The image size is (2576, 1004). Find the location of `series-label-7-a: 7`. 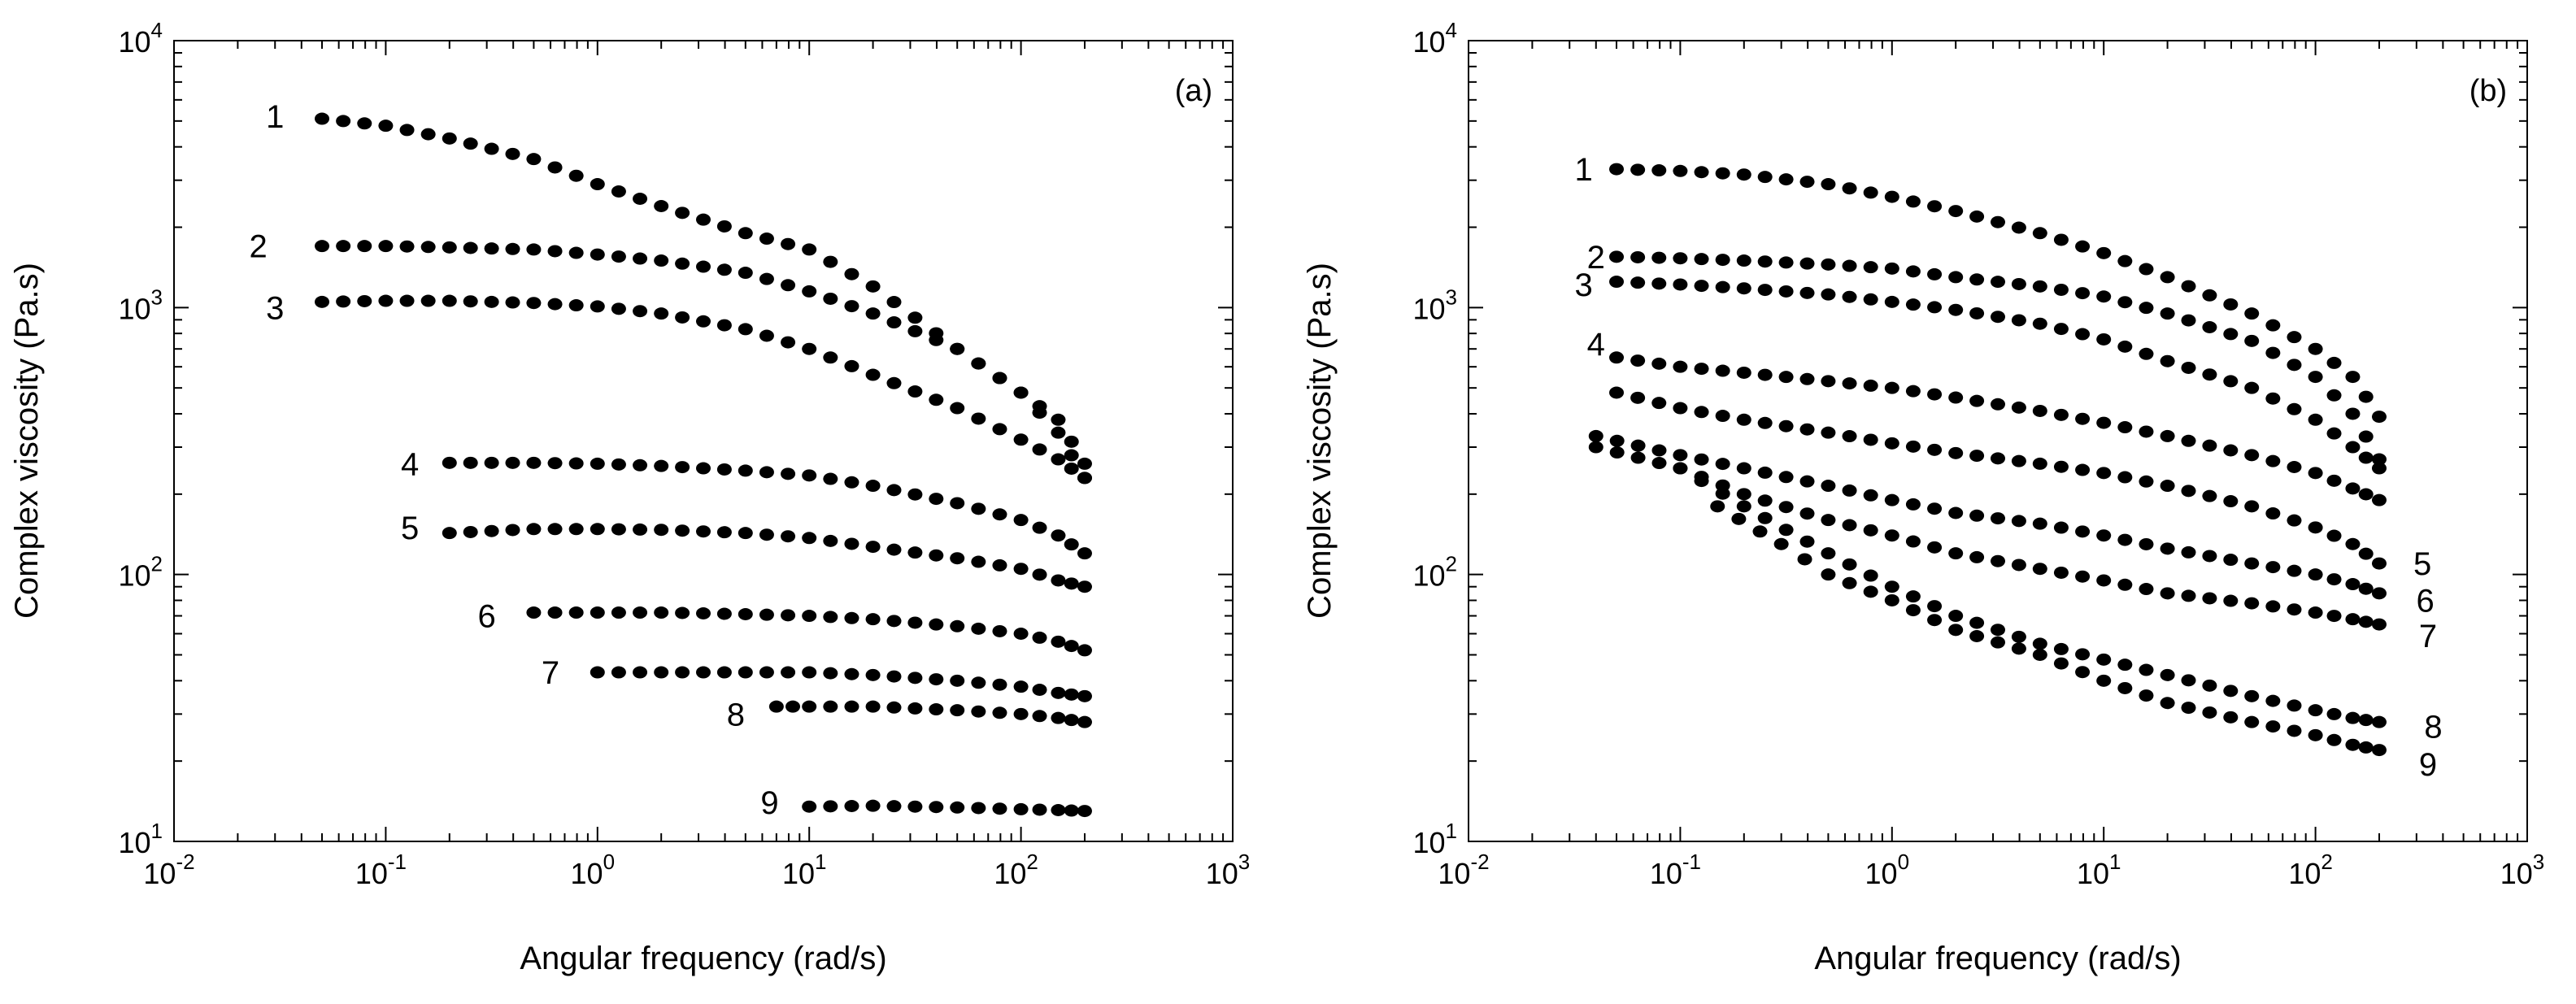

series-label-7-a: 7 is located at coordinates (550, 673).